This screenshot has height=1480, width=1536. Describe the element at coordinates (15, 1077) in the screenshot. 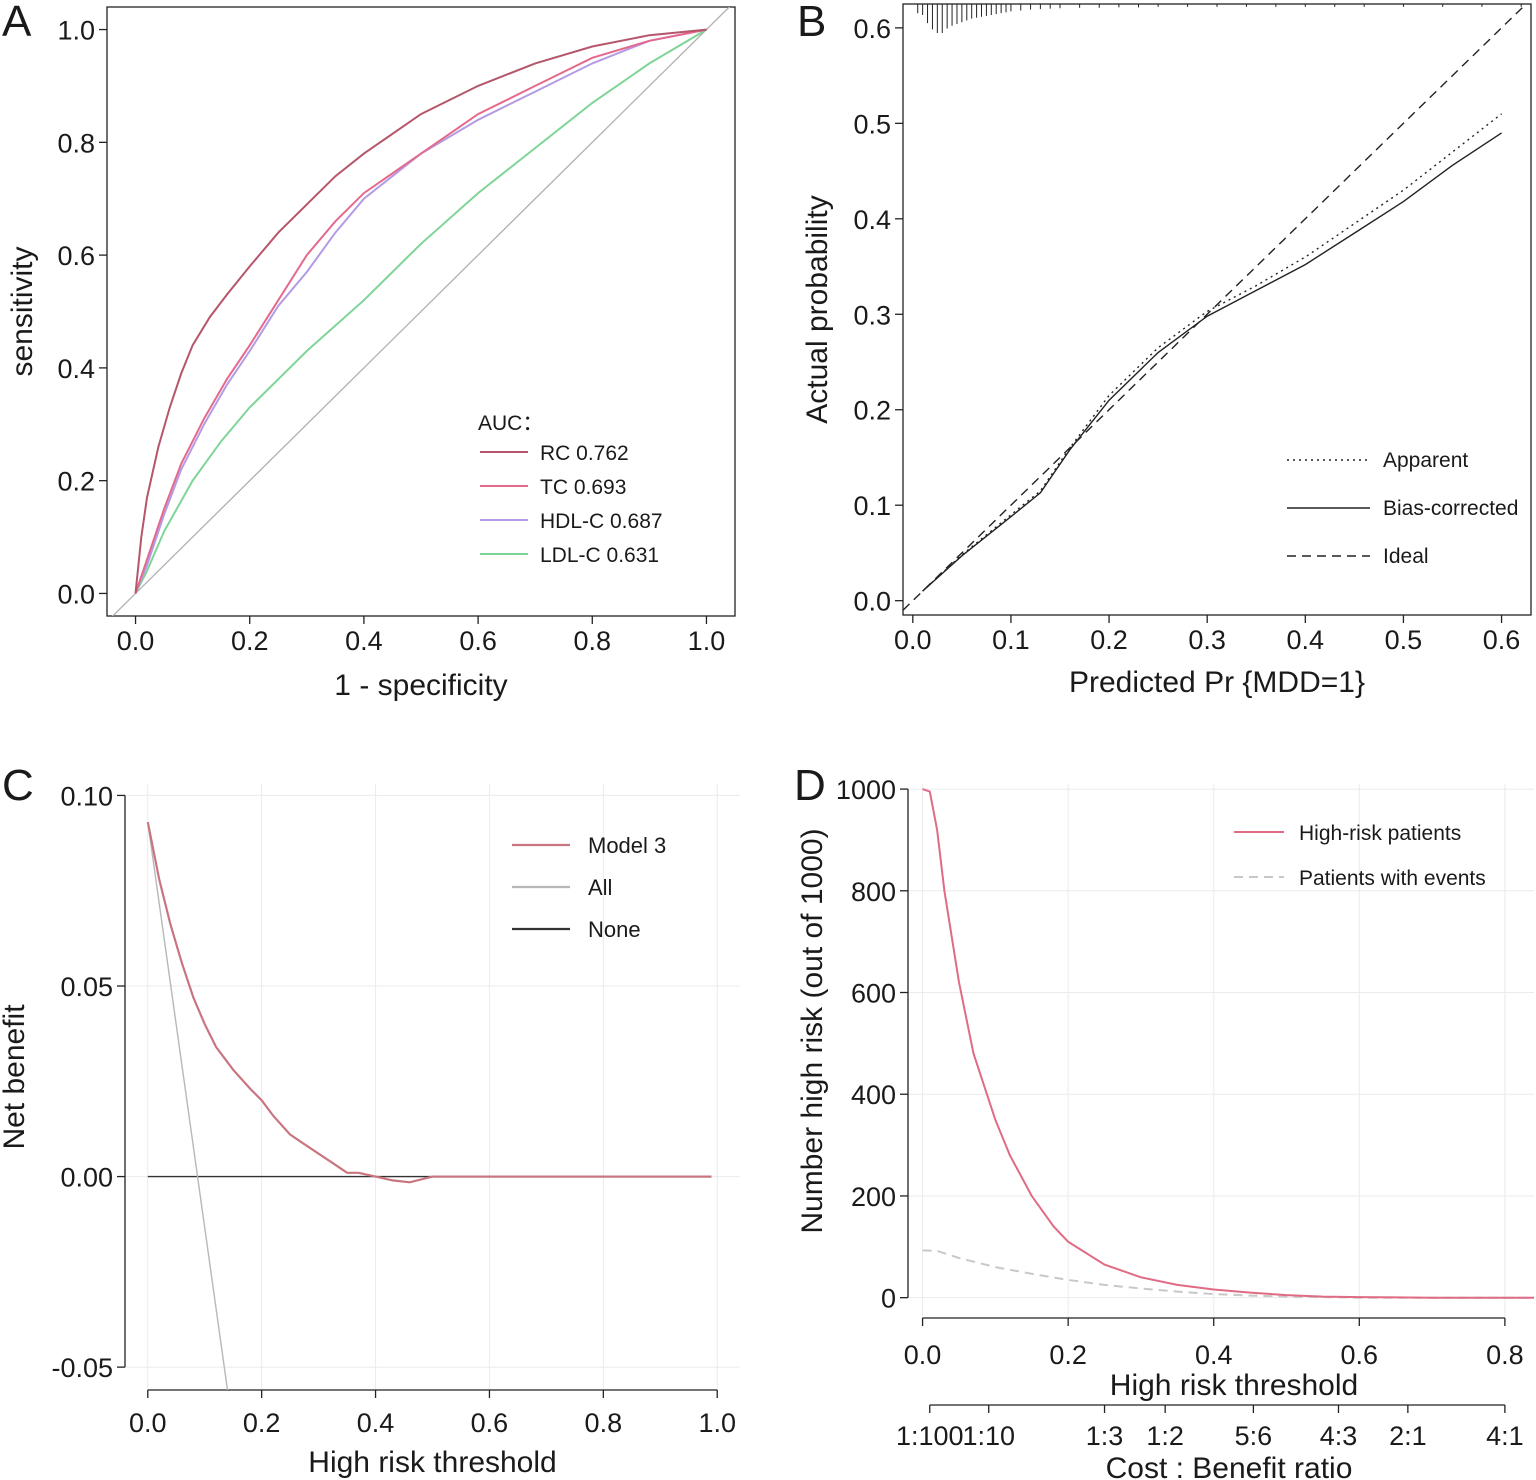

I see `y-axis-title-c: Net benefit` at that location.